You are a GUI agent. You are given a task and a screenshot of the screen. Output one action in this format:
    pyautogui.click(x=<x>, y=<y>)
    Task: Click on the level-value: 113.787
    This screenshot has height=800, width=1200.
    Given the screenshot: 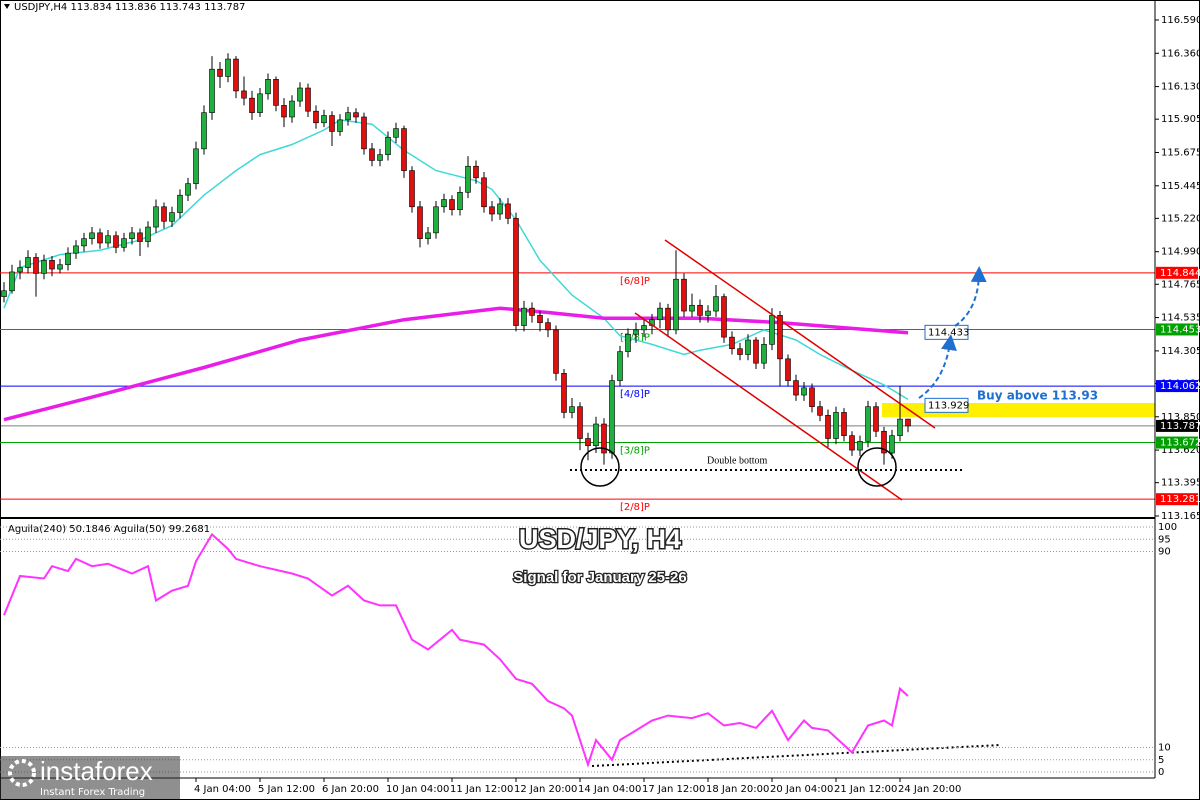 What is the action you would take?
    pyautogui.click(x=1180, y=426)
    